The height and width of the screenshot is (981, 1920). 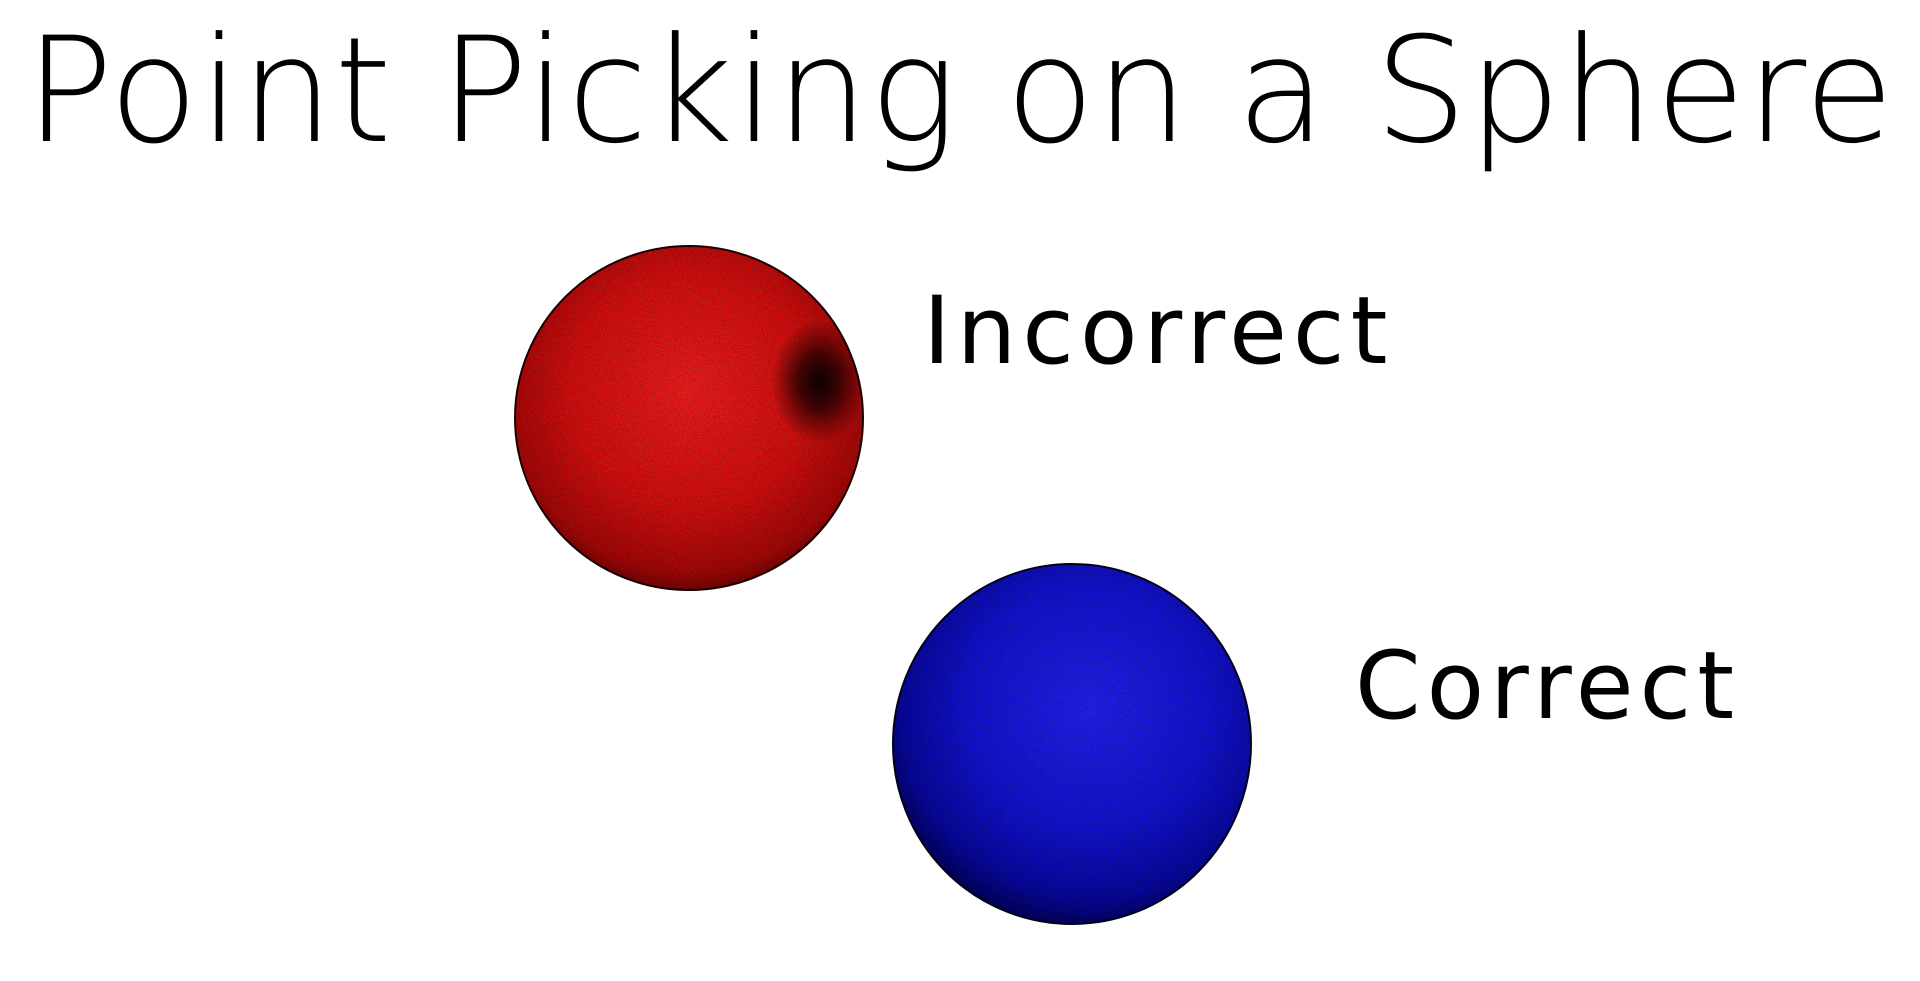 What do you see at coordinates (1158, 331) in the screenshot?
I see `incorrect-label: Incorrect` at bounding box center [1158, 331].